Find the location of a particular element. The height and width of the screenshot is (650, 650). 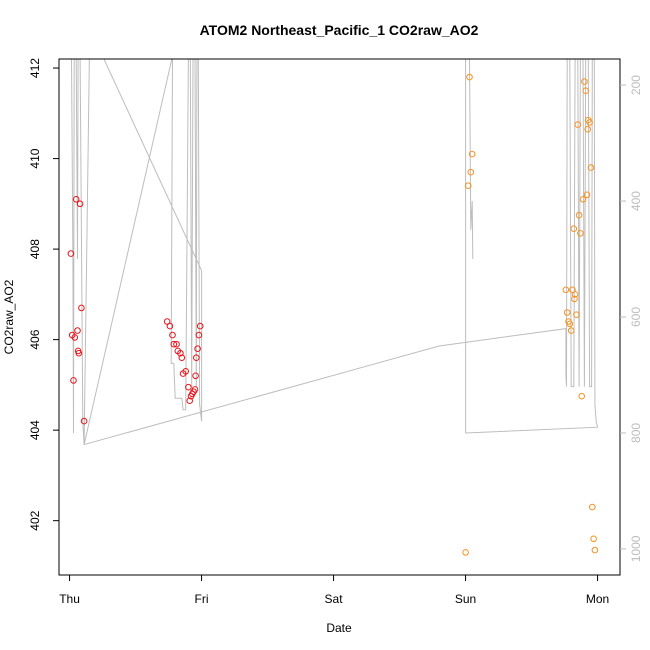

x-axis: Thu Fri Sat Sun Mon is located at coordinates (334, 590).